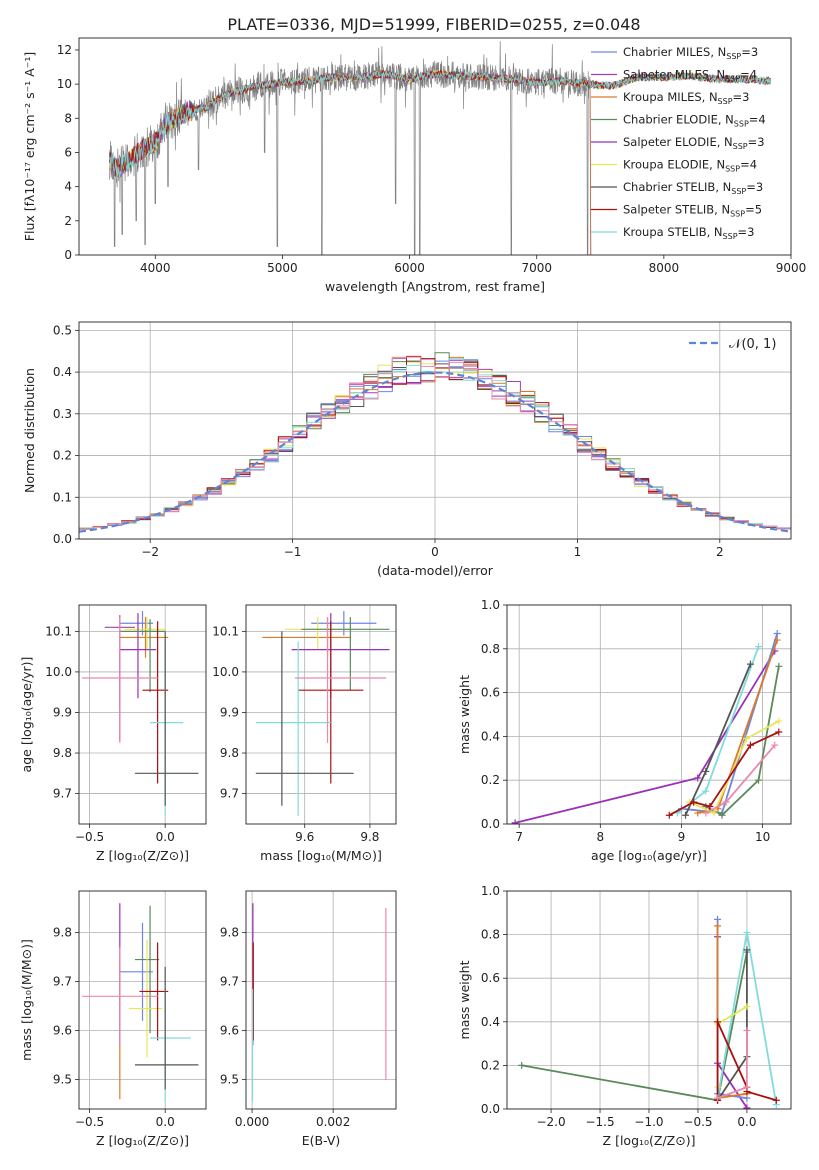 The width and height of the screenshot is (819, 1170). I want to click on legend-text: Chabrier STELIB, N, so click(677, 187).